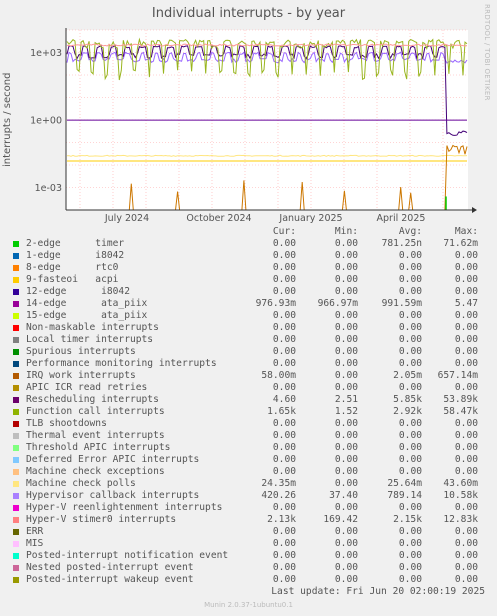 The image size is (497, 616). Describe the element at coordinates (248, 13) in the screenshot. I see `chart-title: Individual interrupts - by year` at that location.